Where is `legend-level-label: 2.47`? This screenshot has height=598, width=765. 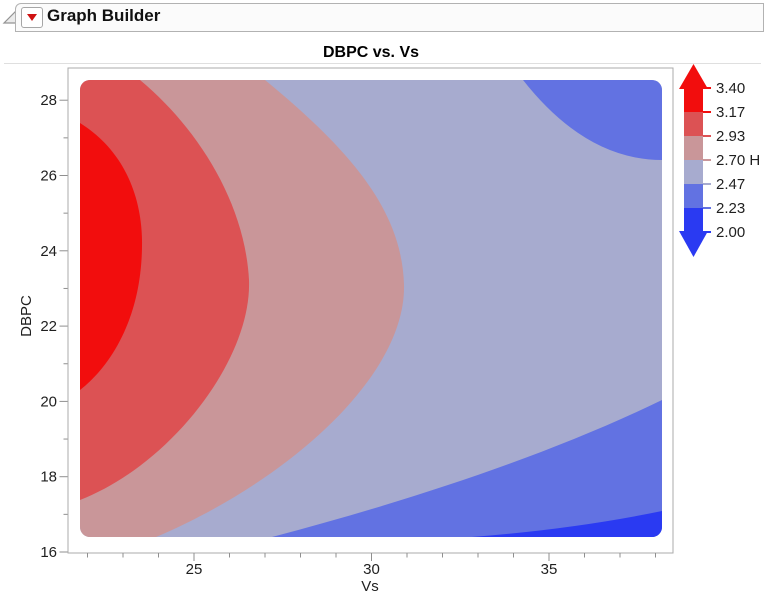 legend-level-label: 2.47 is located at coordinates (730, 184).